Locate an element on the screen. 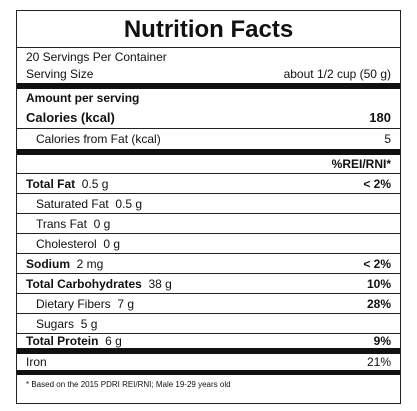 The image size is (417, 411). nutrient-name: Total Fat is located at coordinates (51, 183).